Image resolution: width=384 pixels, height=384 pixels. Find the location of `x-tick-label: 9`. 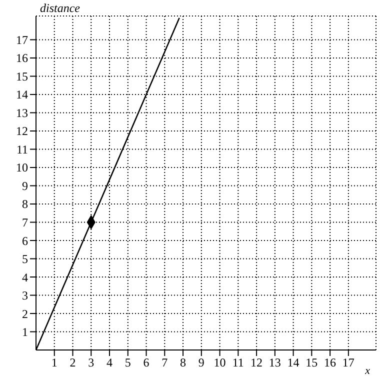

x-tick-label: 9 is located at coordinates (201, 363).